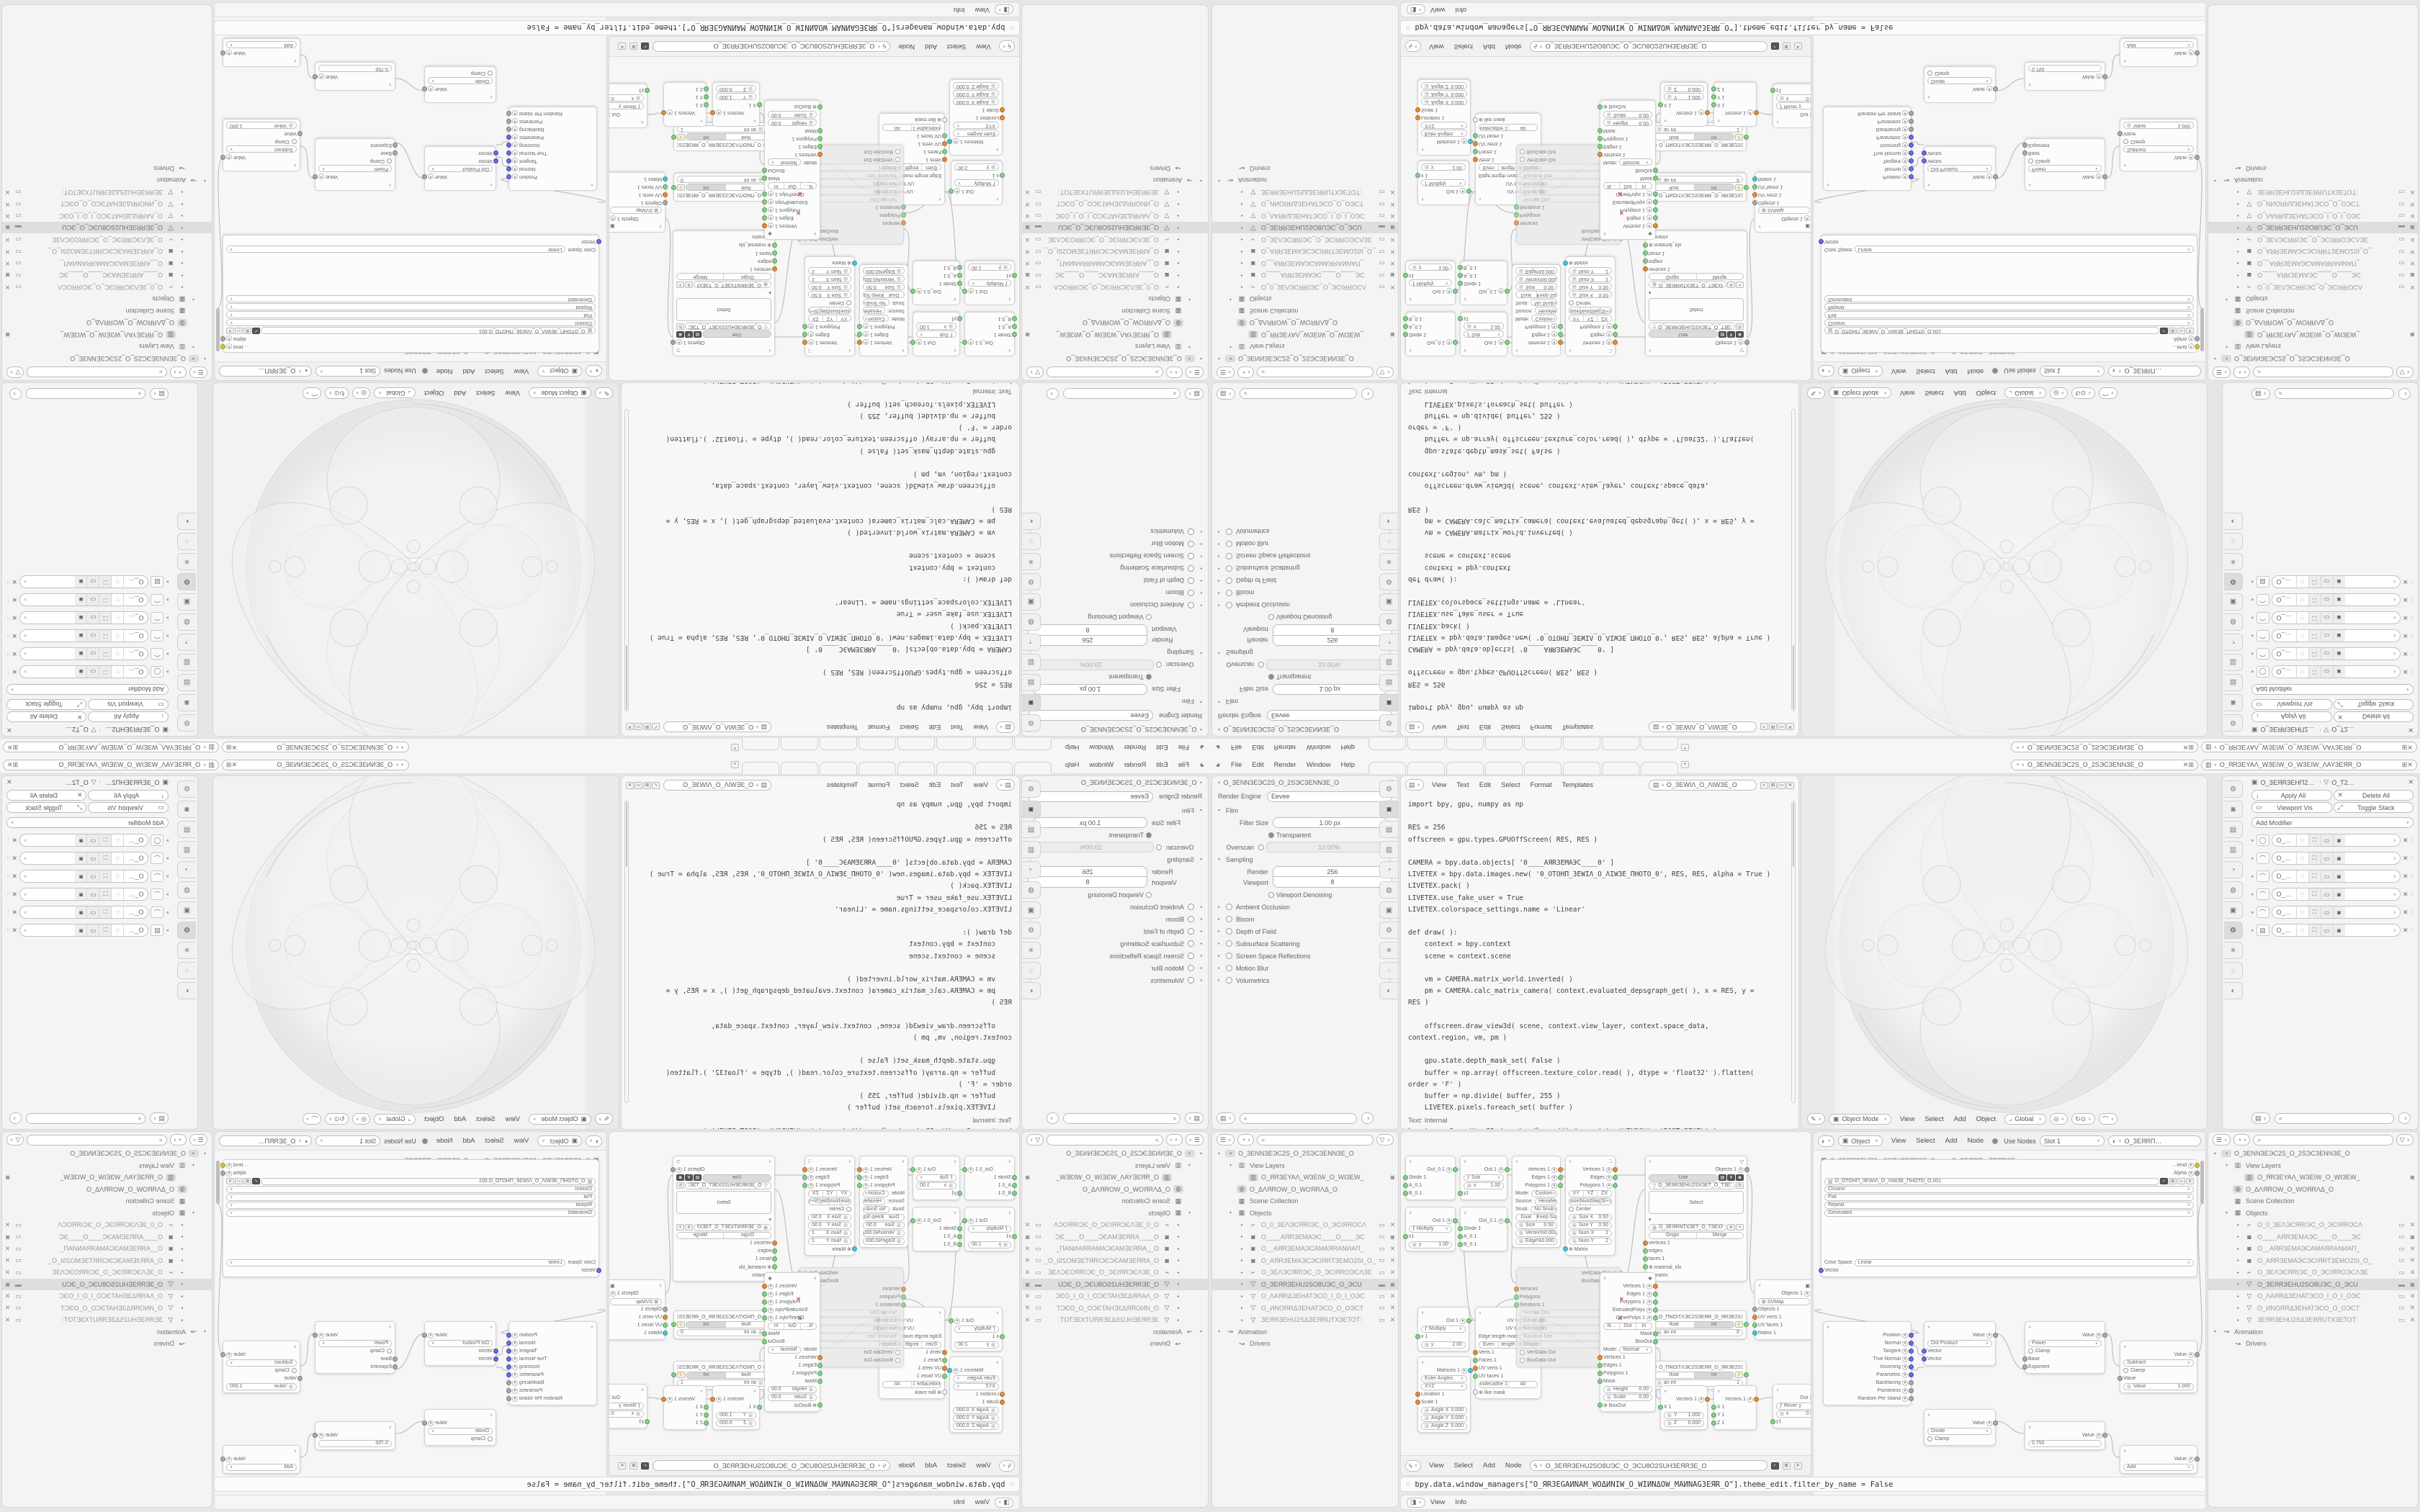  Describe the element at coordinates (1959, 1431) in the screenshot. I see `node-field: Divide ∨` at that location.